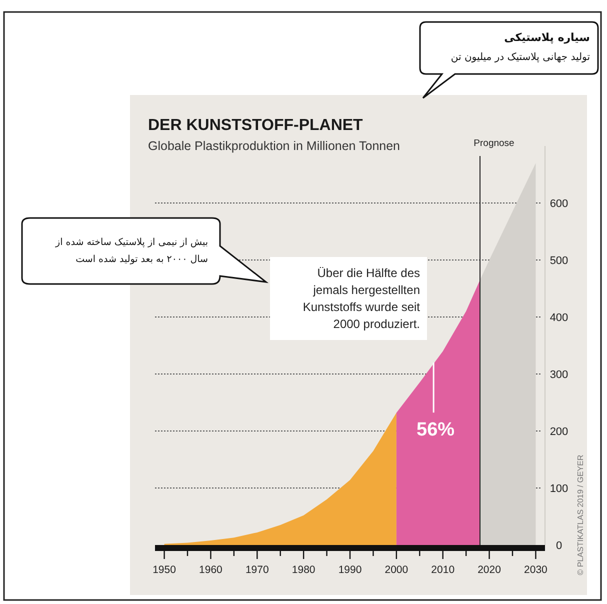 Image resolution: width=607 pixels, height=604 pixels. What do you see at coordinates (559, 204) in the screenshot?
I see `y-tick-label: 600` at bounding box center [559, 204].